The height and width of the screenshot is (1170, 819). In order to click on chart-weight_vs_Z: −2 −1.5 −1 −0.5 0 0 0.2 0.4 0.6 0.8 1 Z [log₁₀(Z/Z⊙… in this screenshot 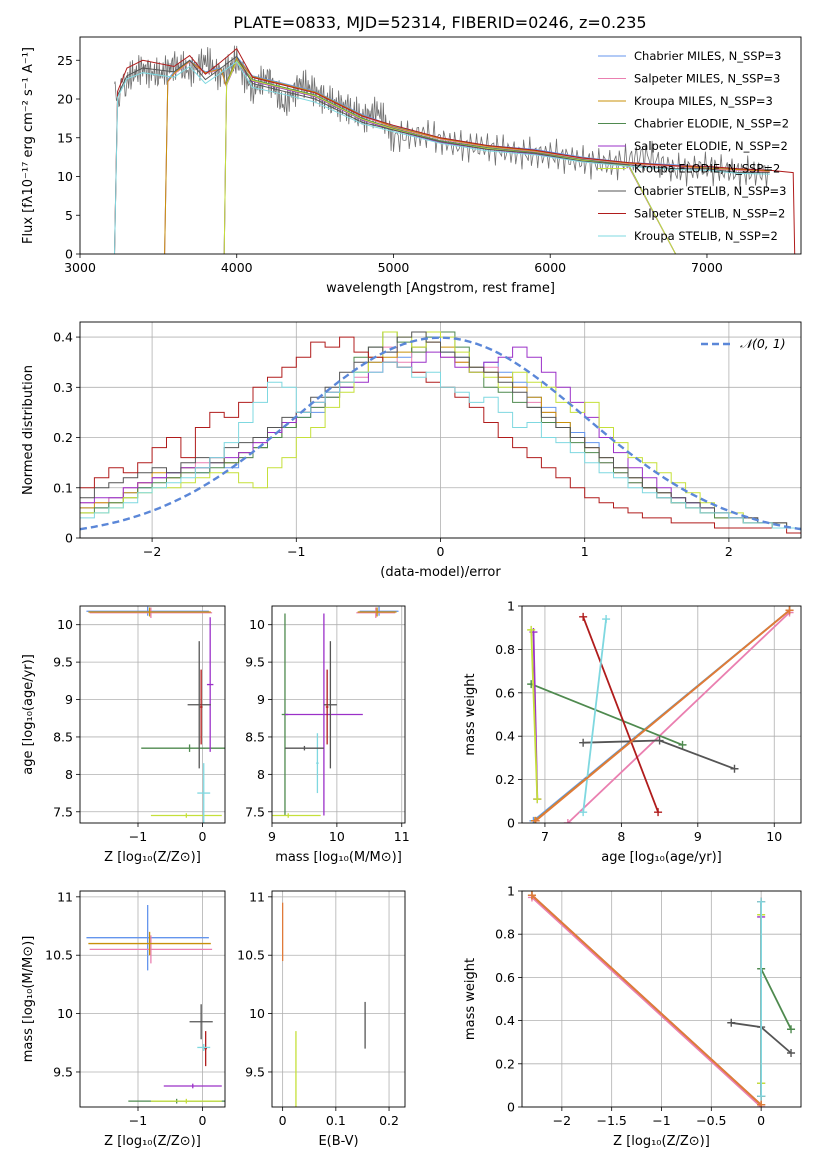, I will do `click(632, 1016)`.